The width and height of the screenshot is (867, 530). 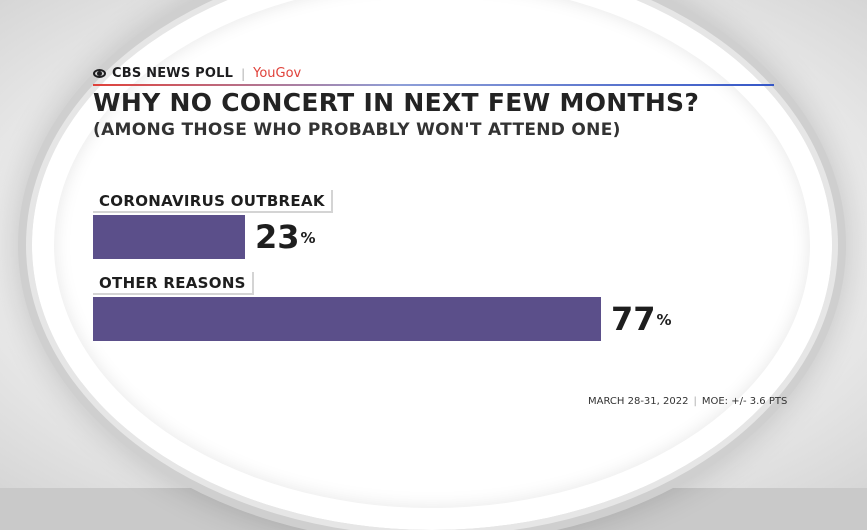 What do you see at coordinates (433, 85) in the screenshot?
I see `header-rule` at bounding box center [433, 85].